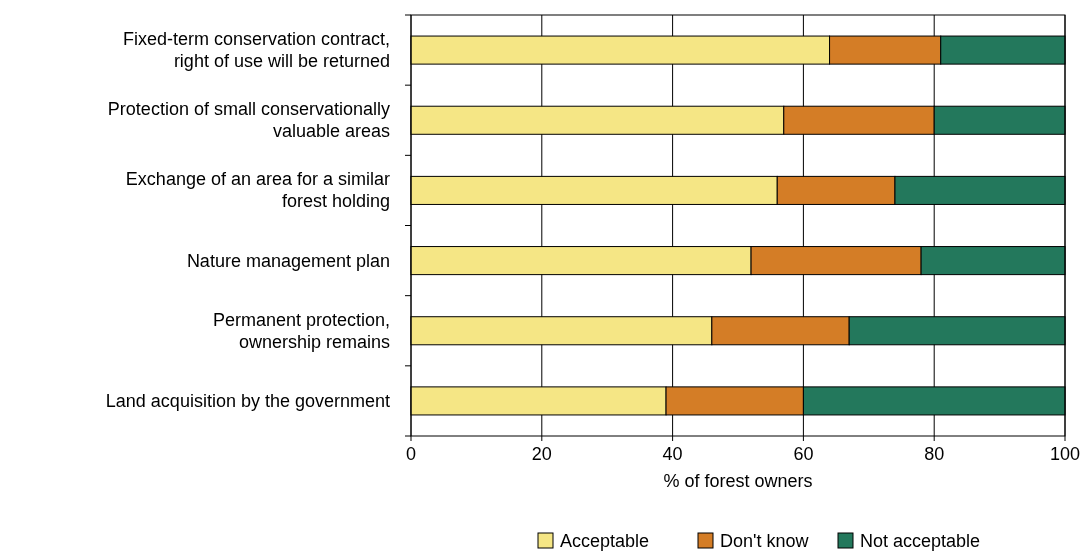 This screenshot has height=556, width=1083. Describe the element at coordinates (765, 541) in the screenshot. I see `legend-label: Don't know` at that location.